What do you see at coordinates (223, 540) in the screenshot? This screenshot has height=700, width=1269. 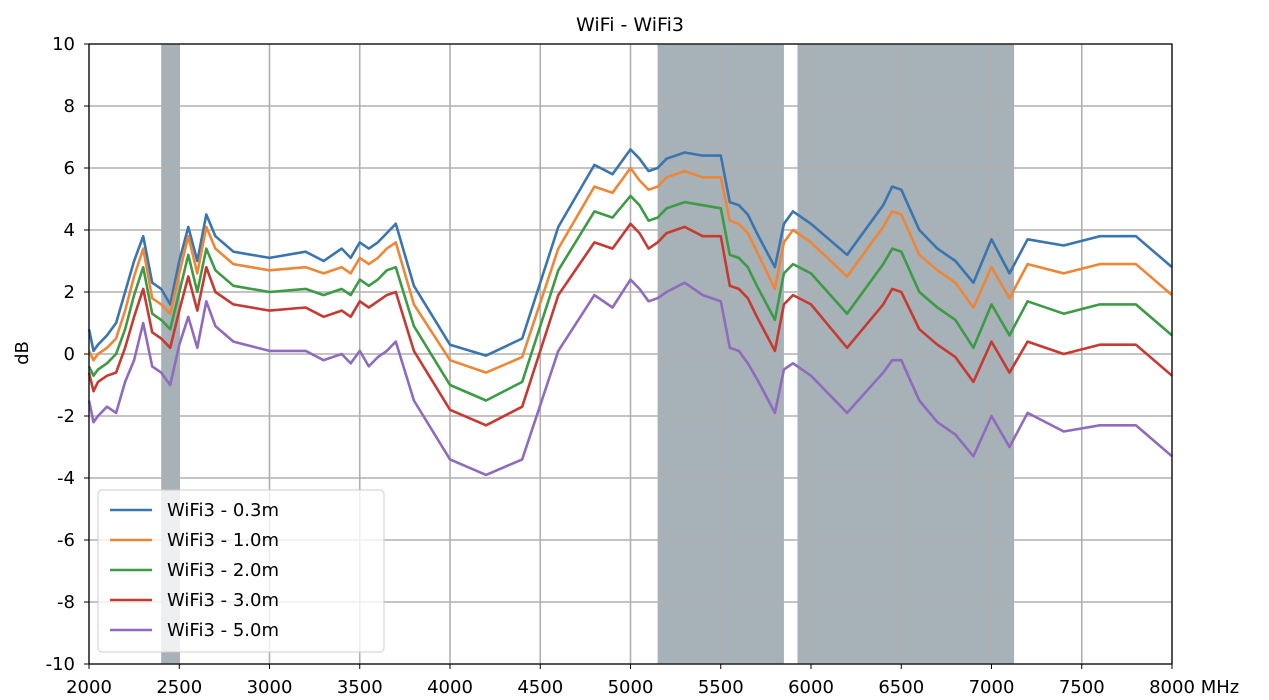 I see `legend-label-2: WiFi3 - 1.0m` at bounding box center [223, 540].